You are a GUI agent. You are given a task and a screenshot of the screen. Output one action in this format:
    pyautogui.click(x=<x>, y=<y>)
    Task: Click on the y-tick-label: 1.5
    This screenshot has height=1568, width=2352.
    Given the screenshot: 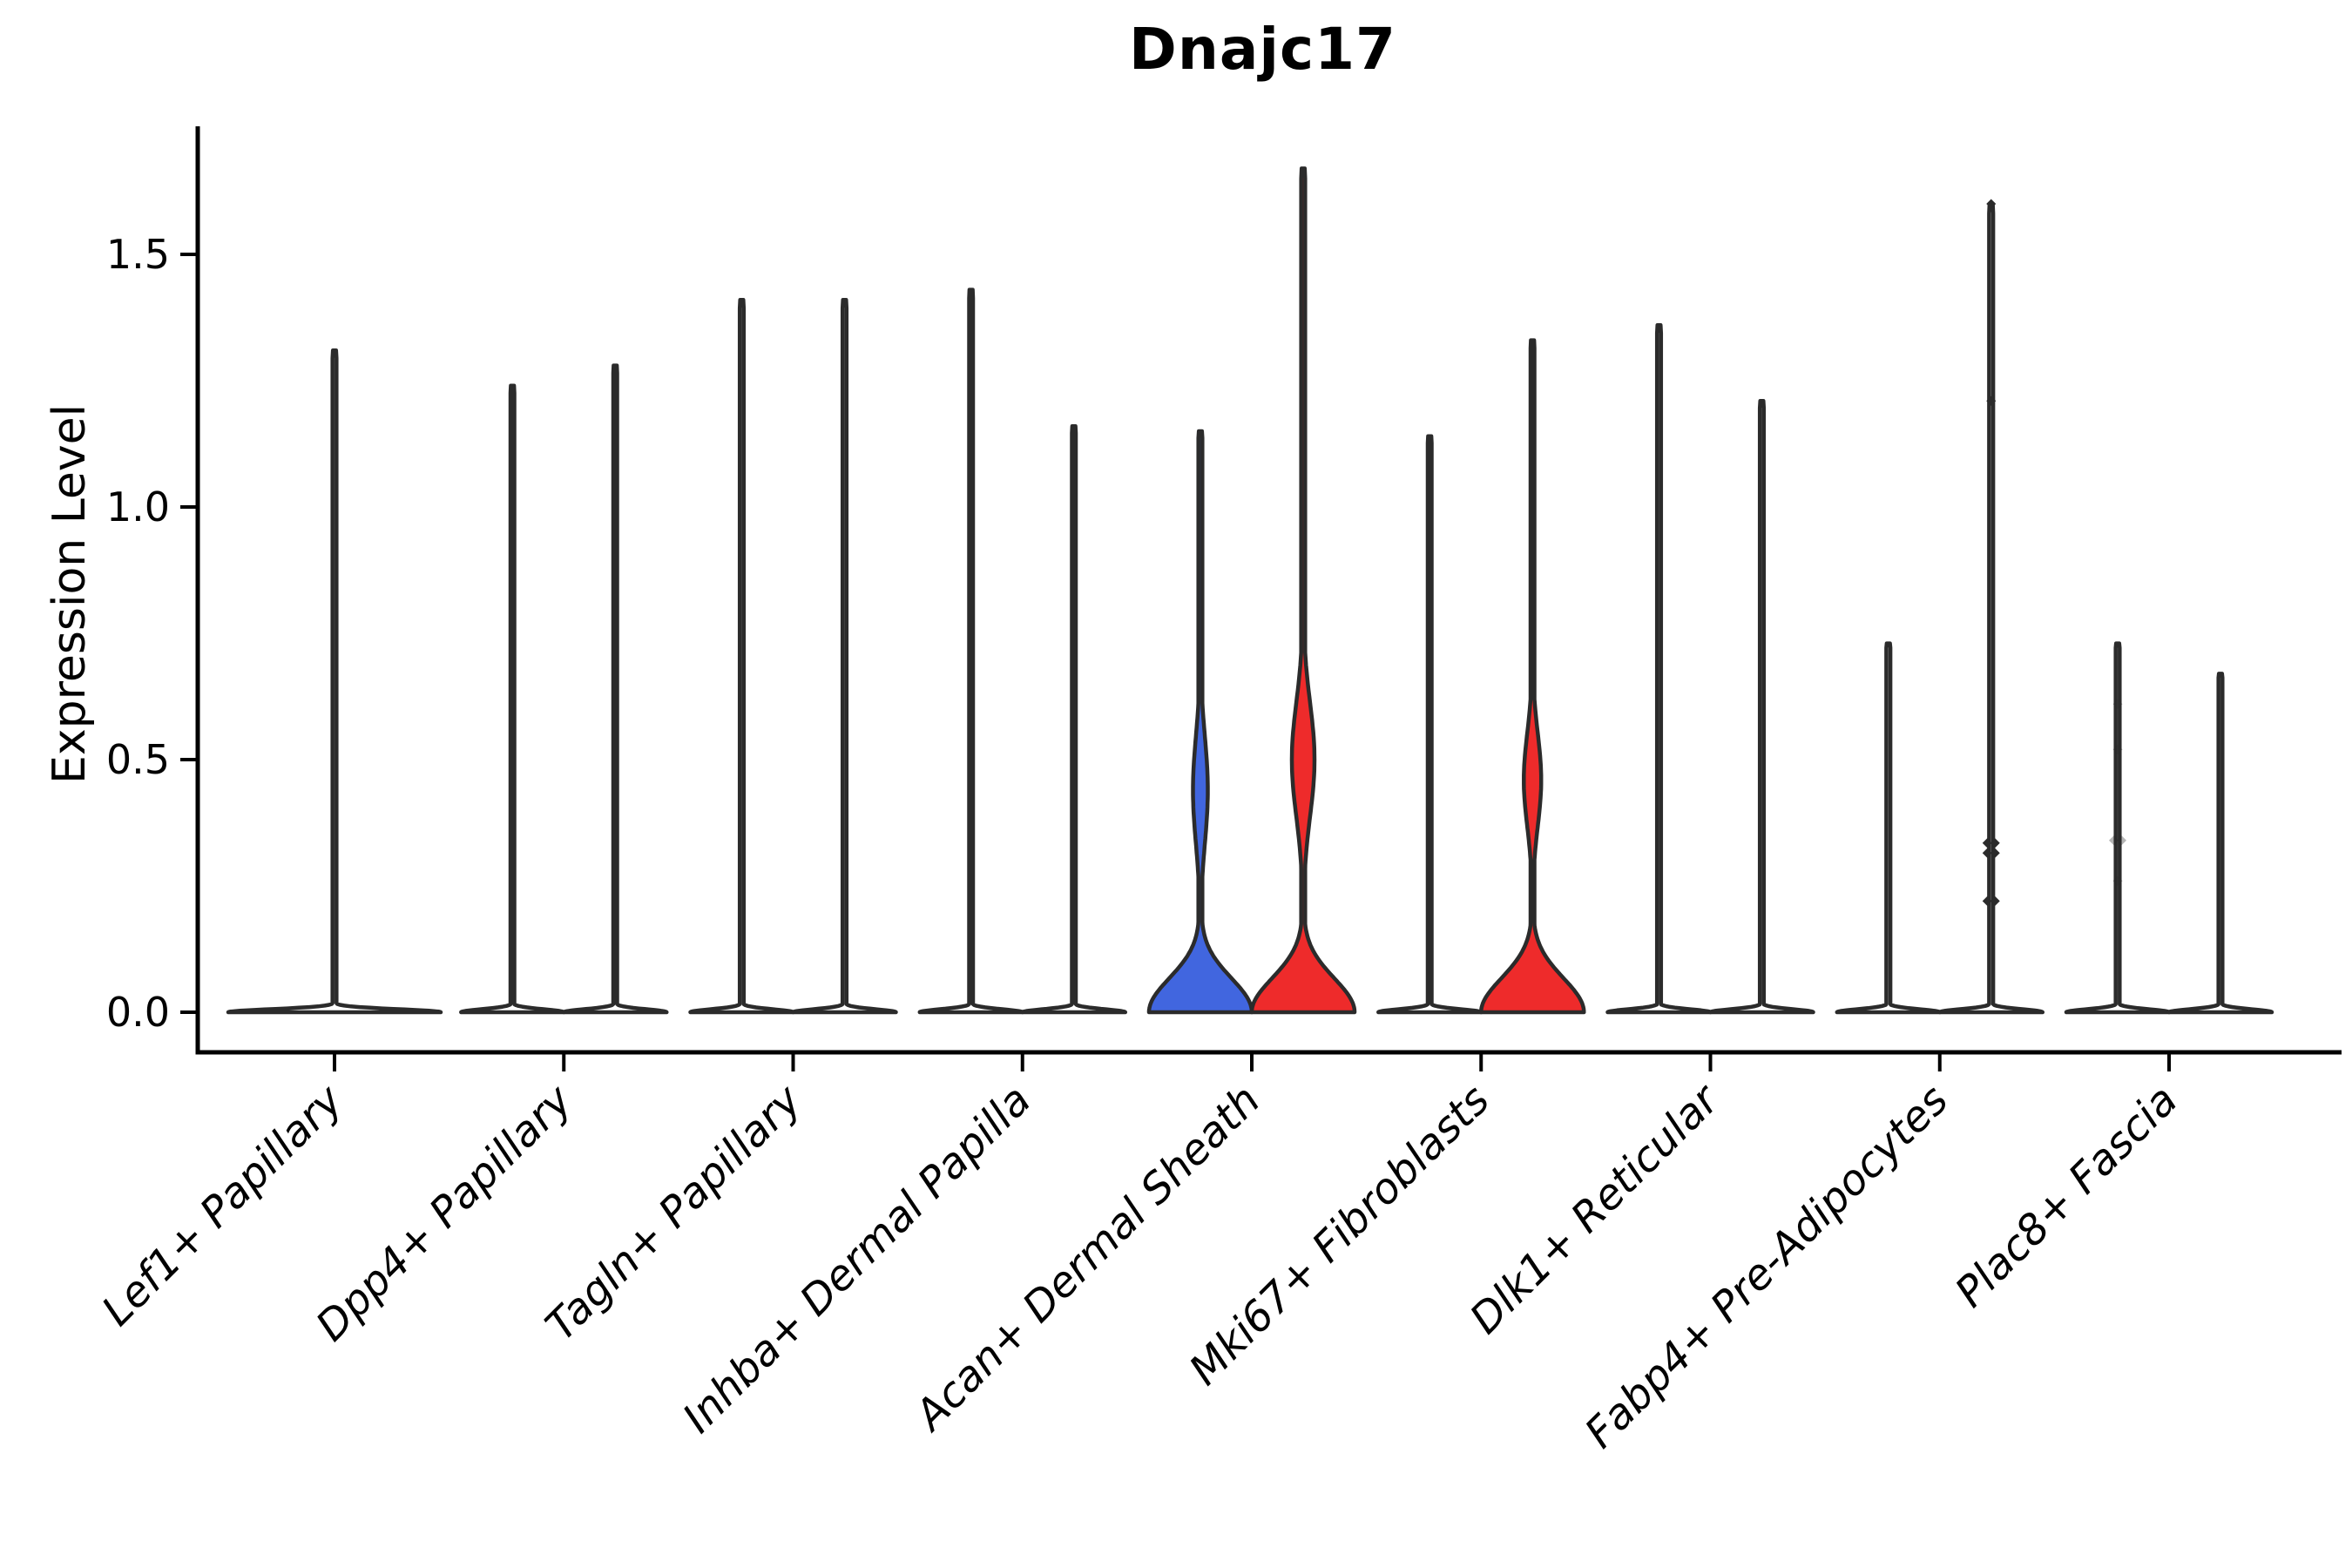 What is the action you would take?
    pyautogui.click(x=138, y=255)
    